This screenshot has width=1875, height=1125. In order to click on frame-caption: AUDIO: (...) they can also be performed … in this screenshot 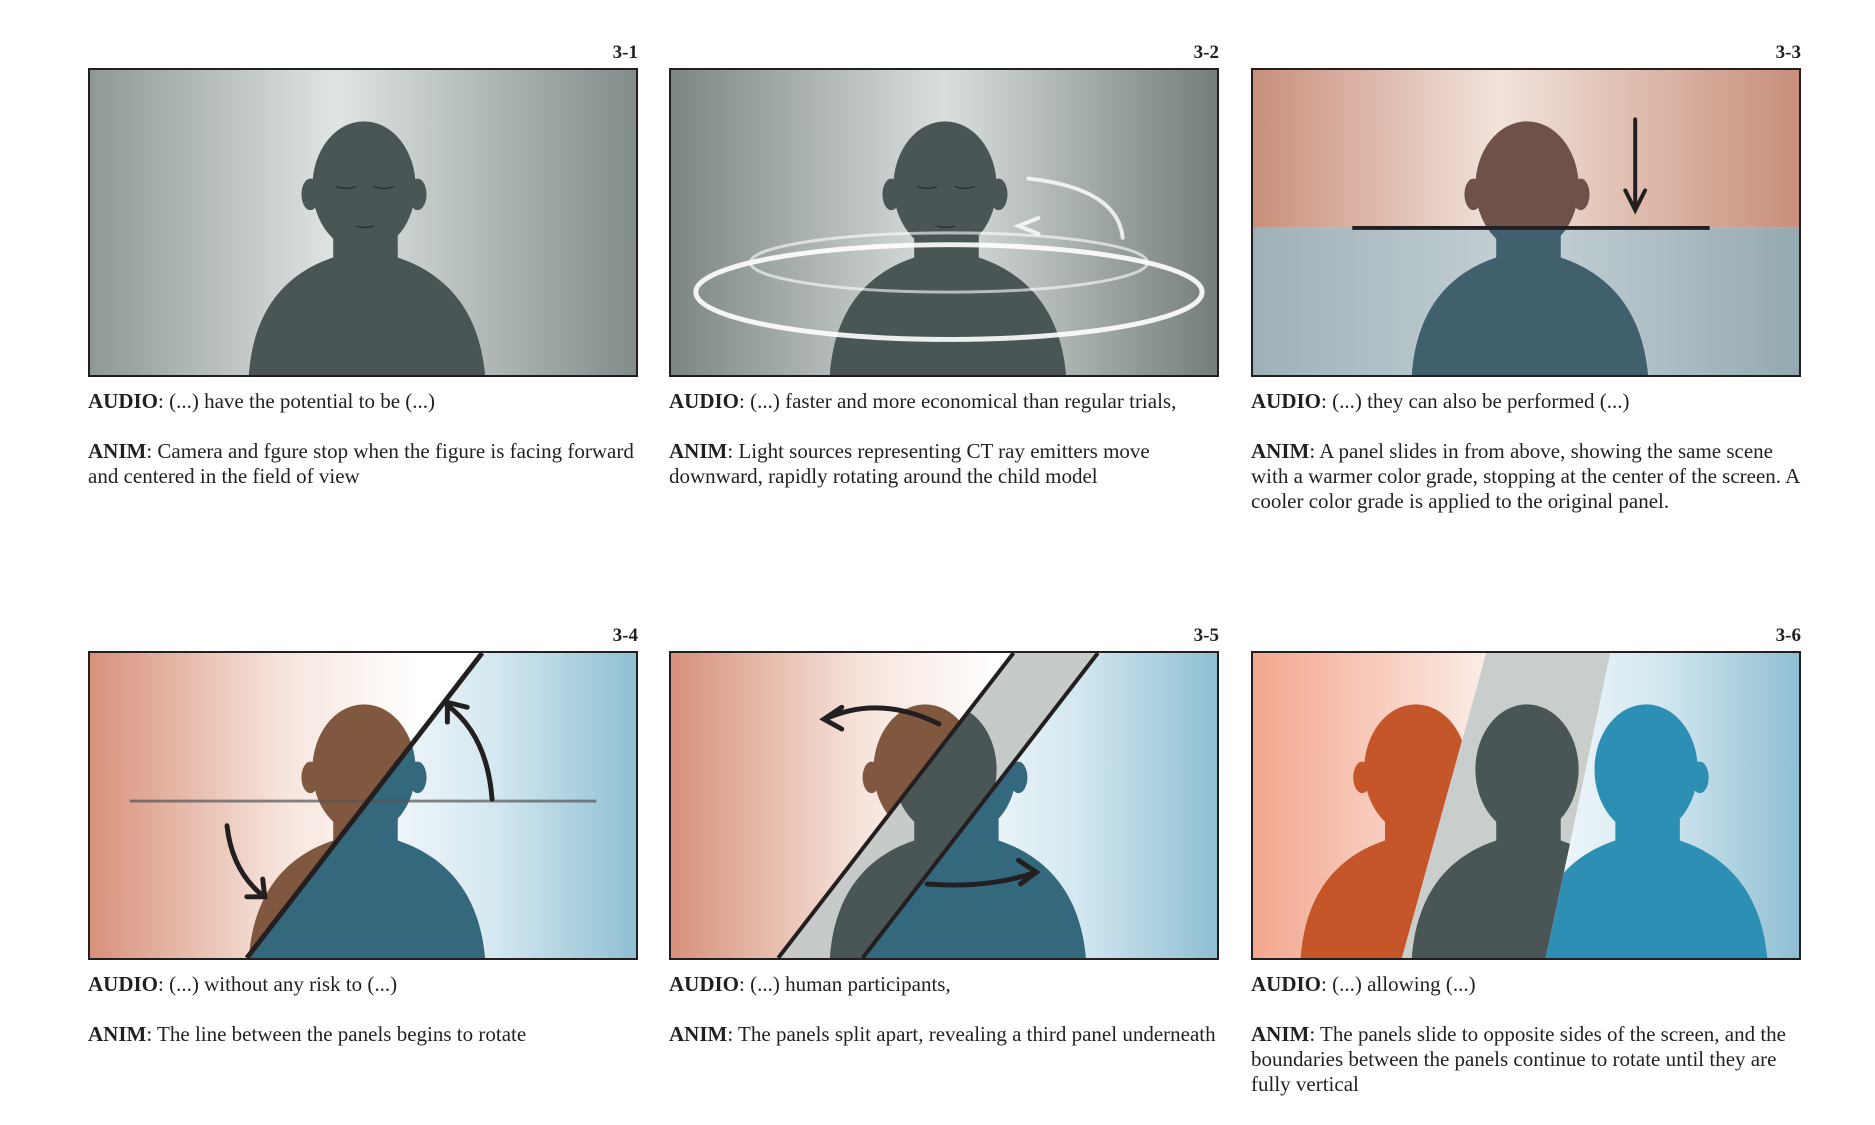, I will do `click(1526, 464)`.